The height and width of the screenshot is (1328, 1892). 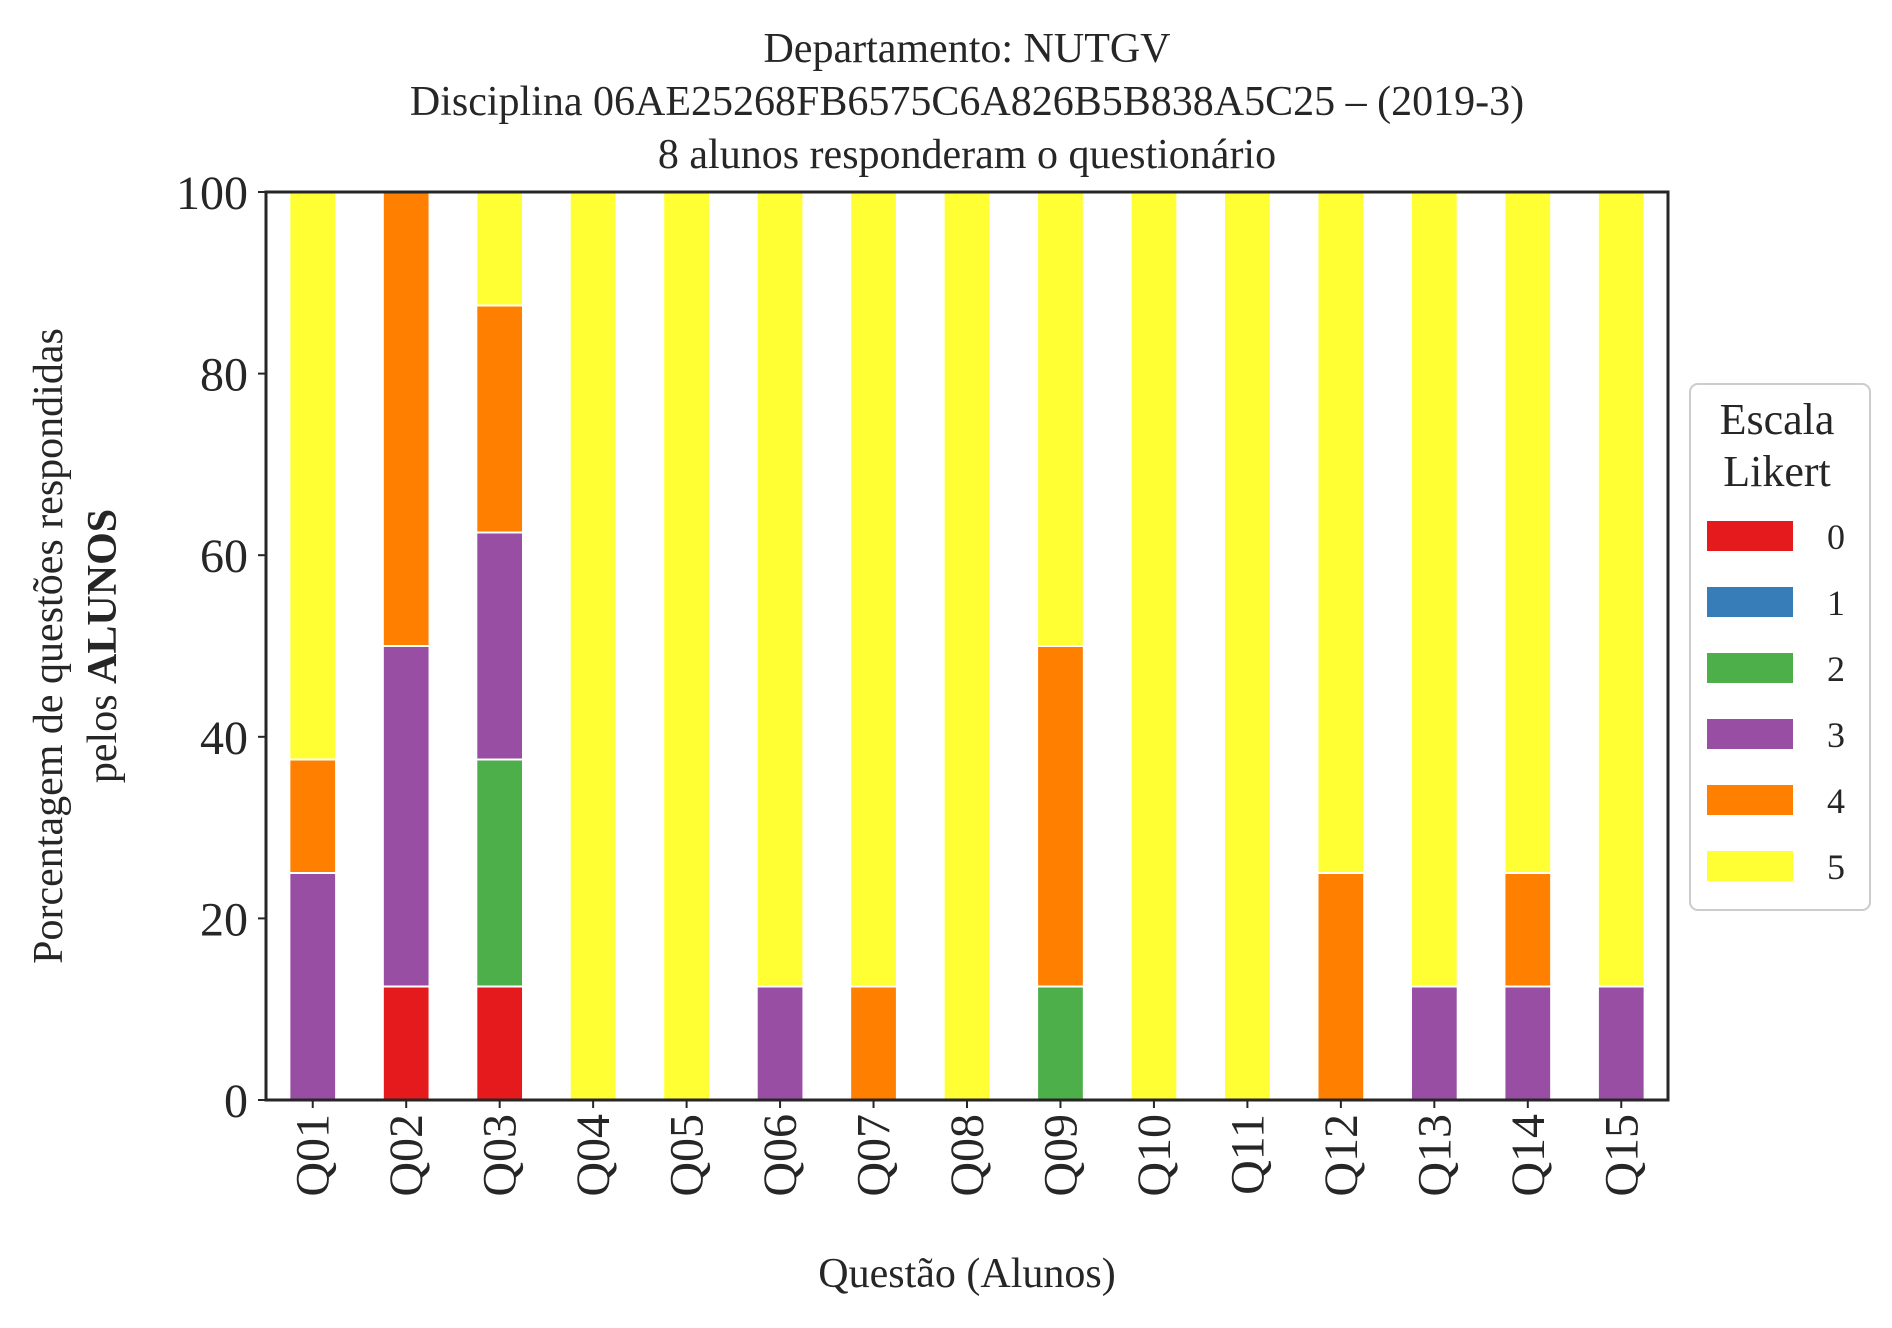 What do you see at coordinates (967, 1155) in the screenshot?
I see `x-tick-label: Q08` at bounding box center [967, 1155].